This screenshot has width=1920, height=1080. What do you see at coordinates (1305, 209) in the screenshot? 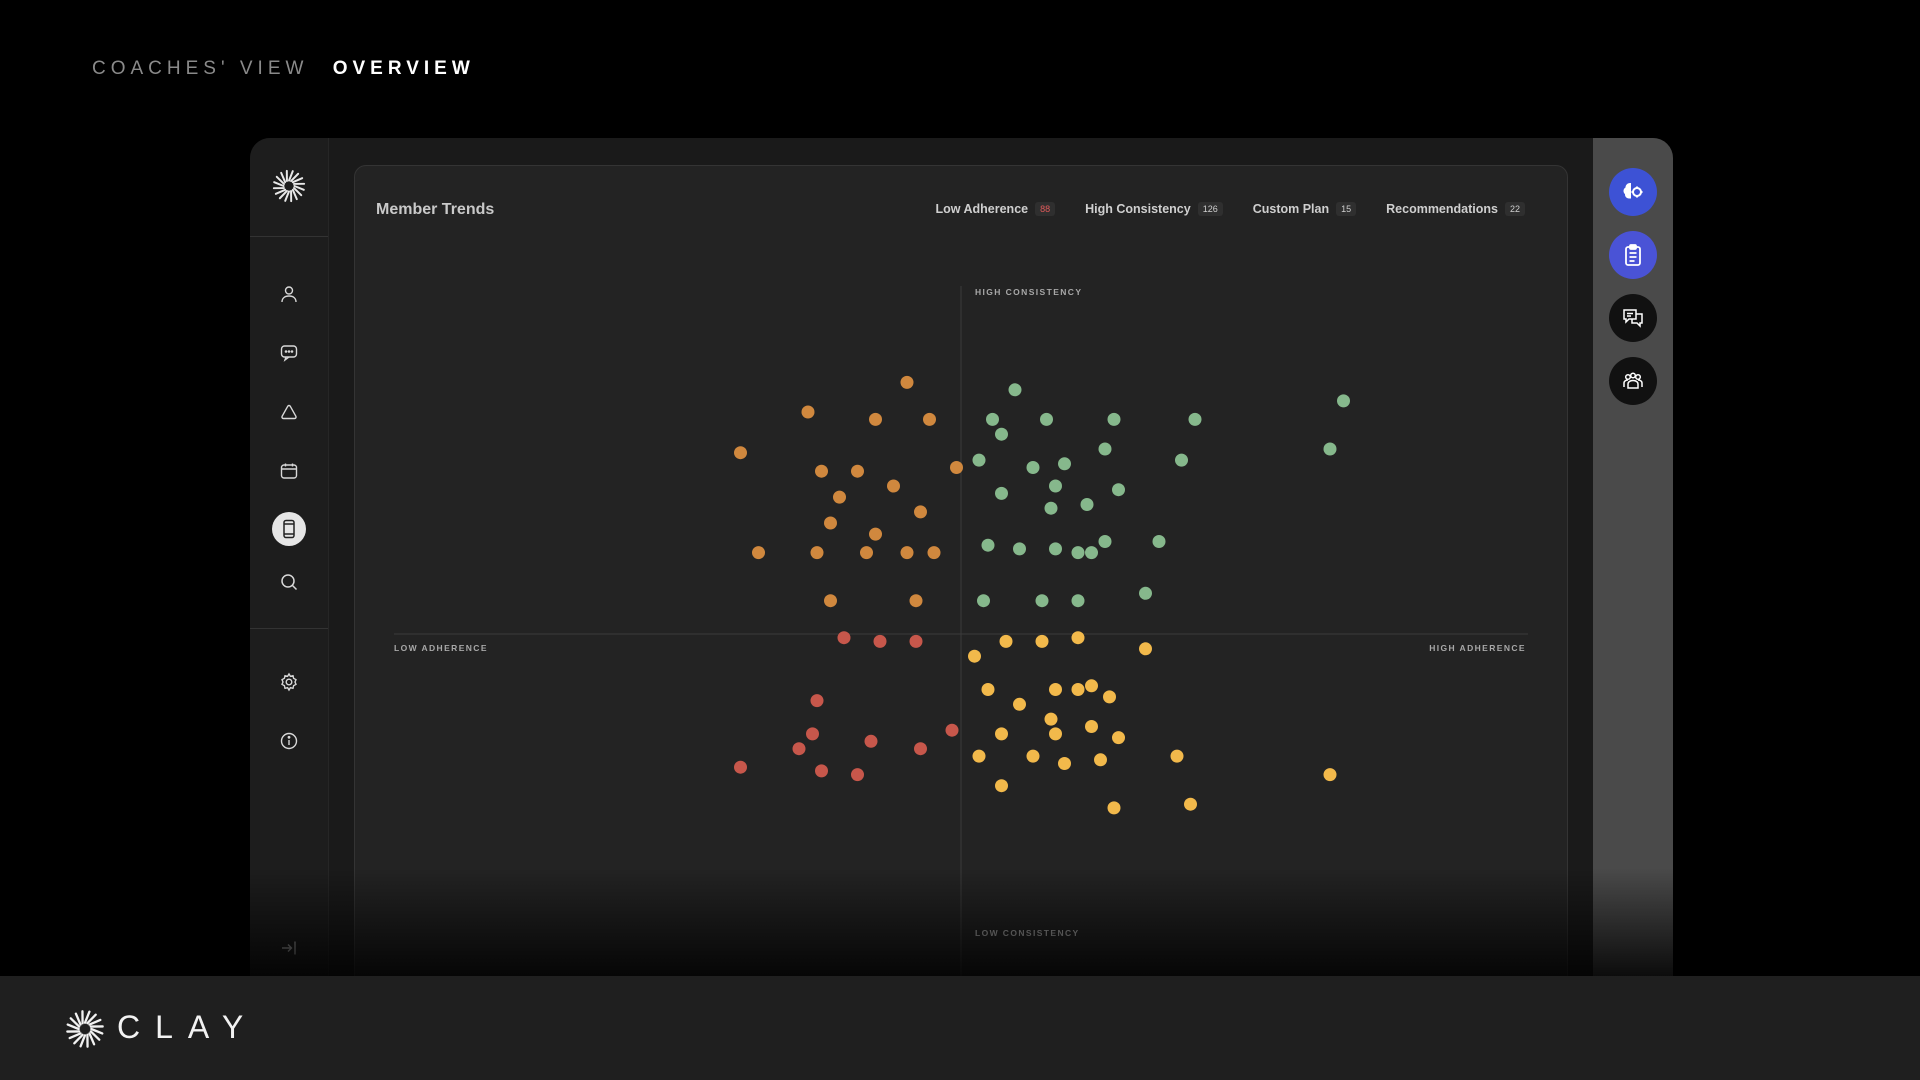
I see `filter-custom-plan: Custom Plan 15` at bounding box center [1305, 209].